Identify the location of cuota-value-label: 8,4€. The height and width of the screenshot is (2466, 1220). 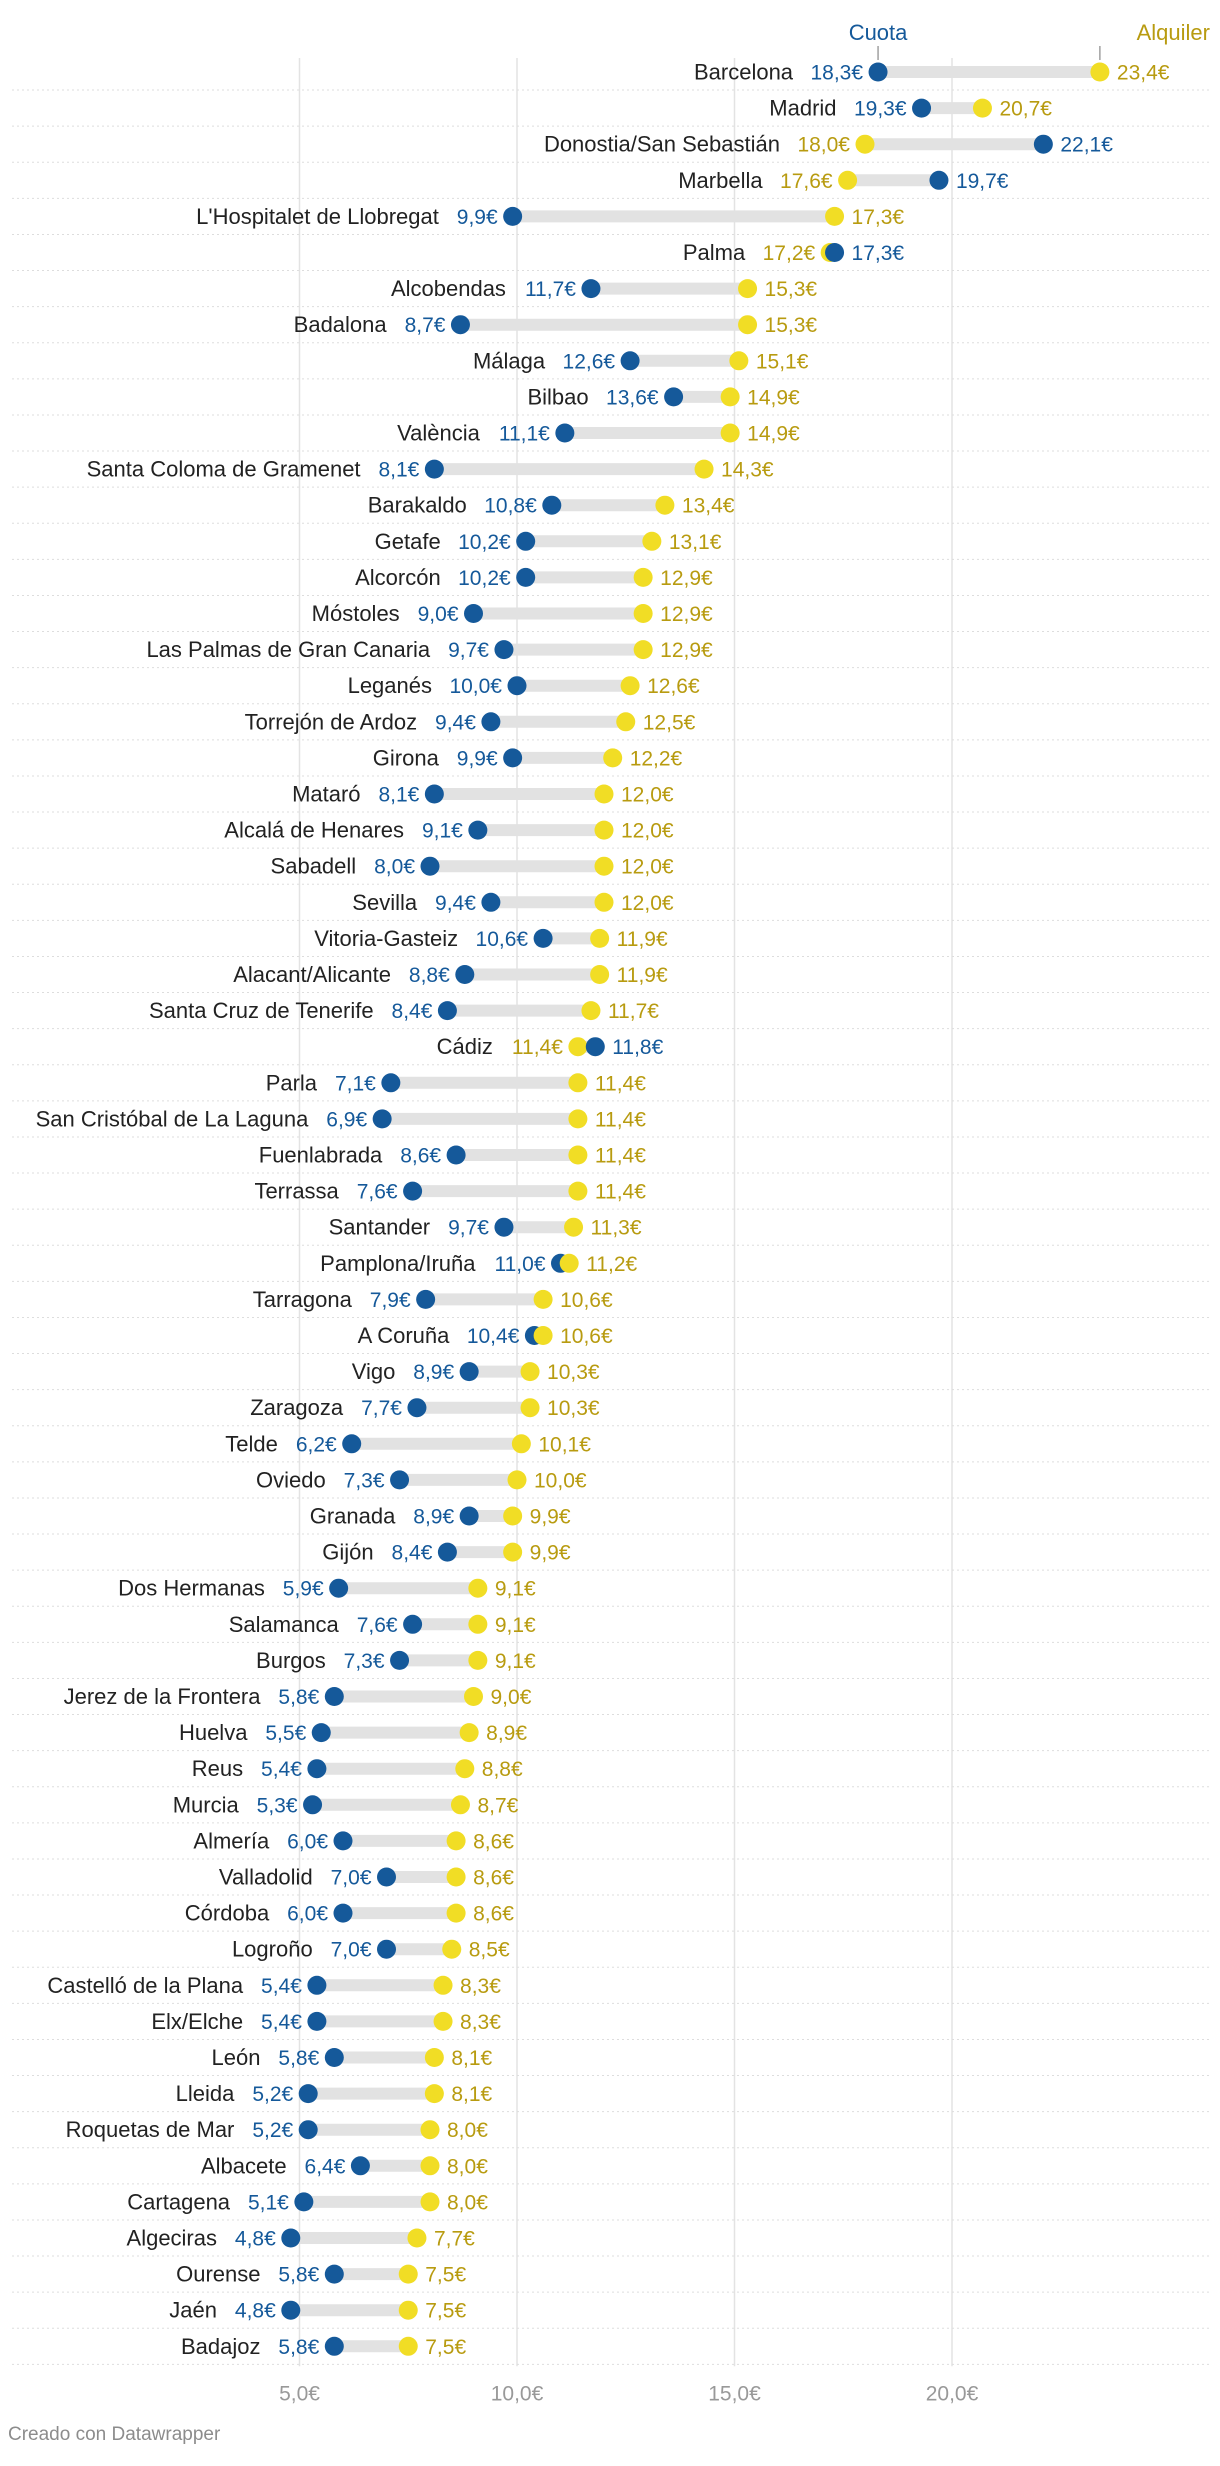
(412, 1011).